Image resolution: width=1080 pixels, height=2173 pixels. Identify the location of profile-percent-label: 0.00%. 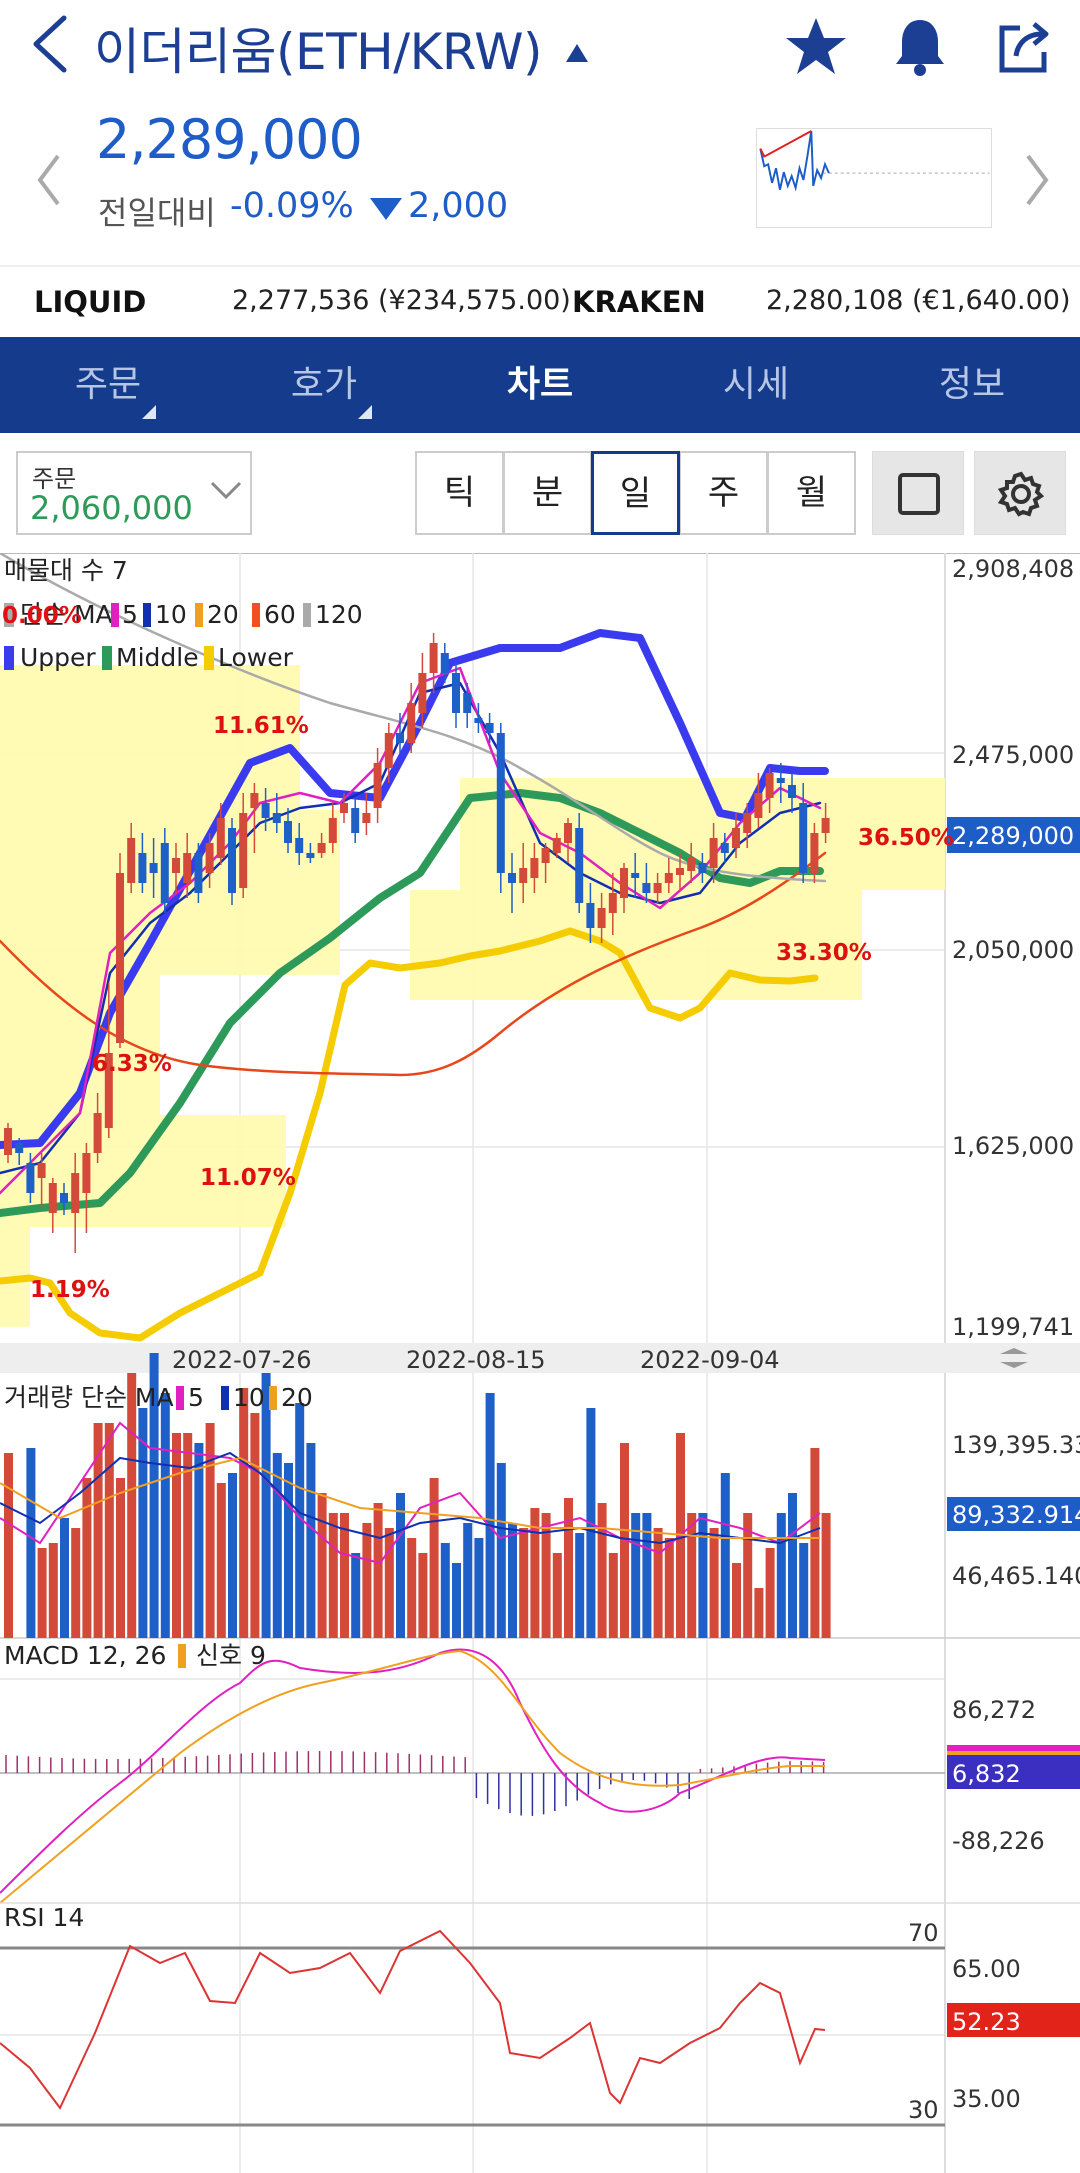
(42, 616).